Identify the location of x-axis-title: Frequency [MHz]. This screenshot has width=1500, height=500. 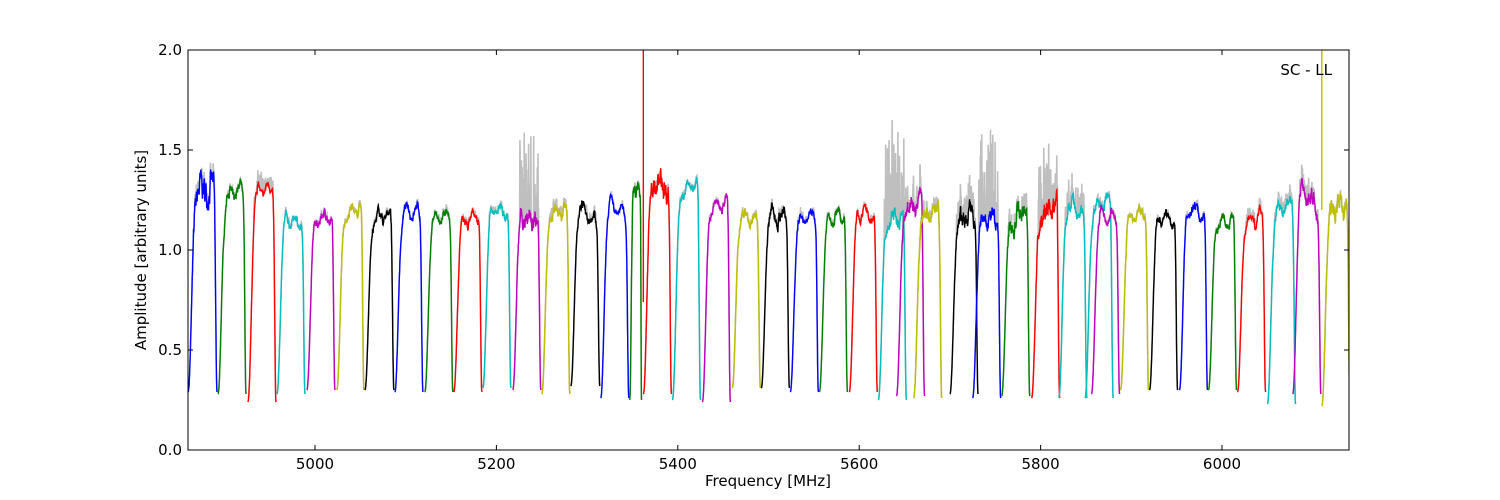
(768, 481).